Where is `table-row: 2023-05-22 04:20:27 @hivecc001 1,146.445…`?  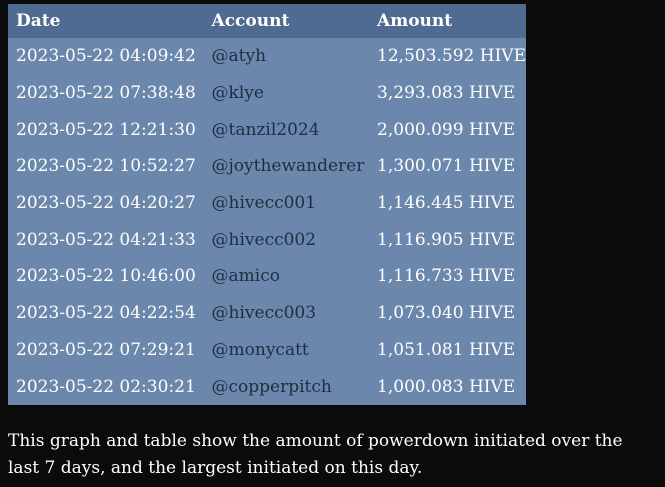
table-row: 2023-05-22 04:20:27 @hivecc001 1,146.445… is located at coordinates (267, 203).